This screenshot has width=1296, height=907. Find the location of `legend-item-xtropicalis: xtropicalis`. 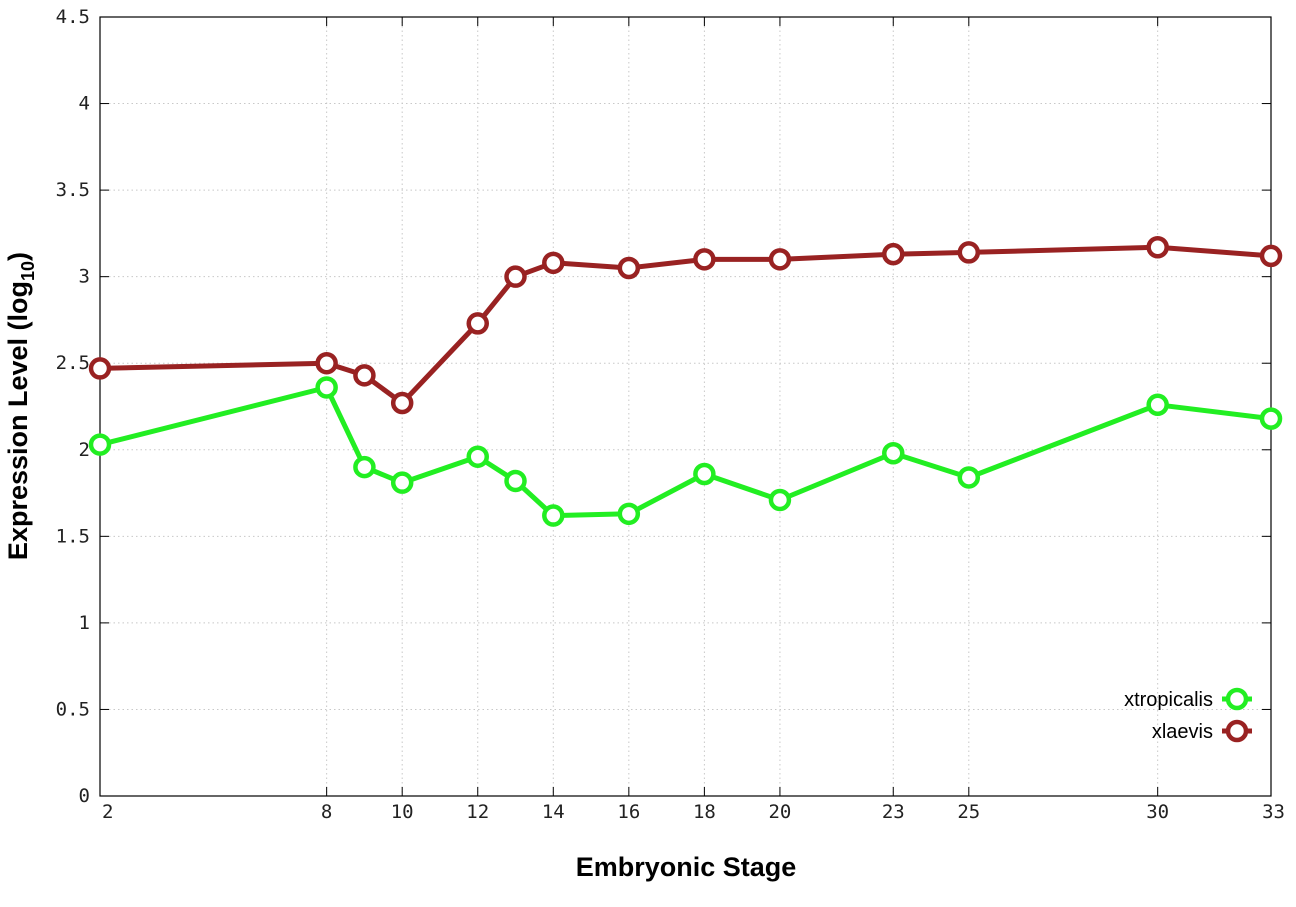

legend-item-xtropicalis: xtropicalis is located at coordinates (1188, 699).